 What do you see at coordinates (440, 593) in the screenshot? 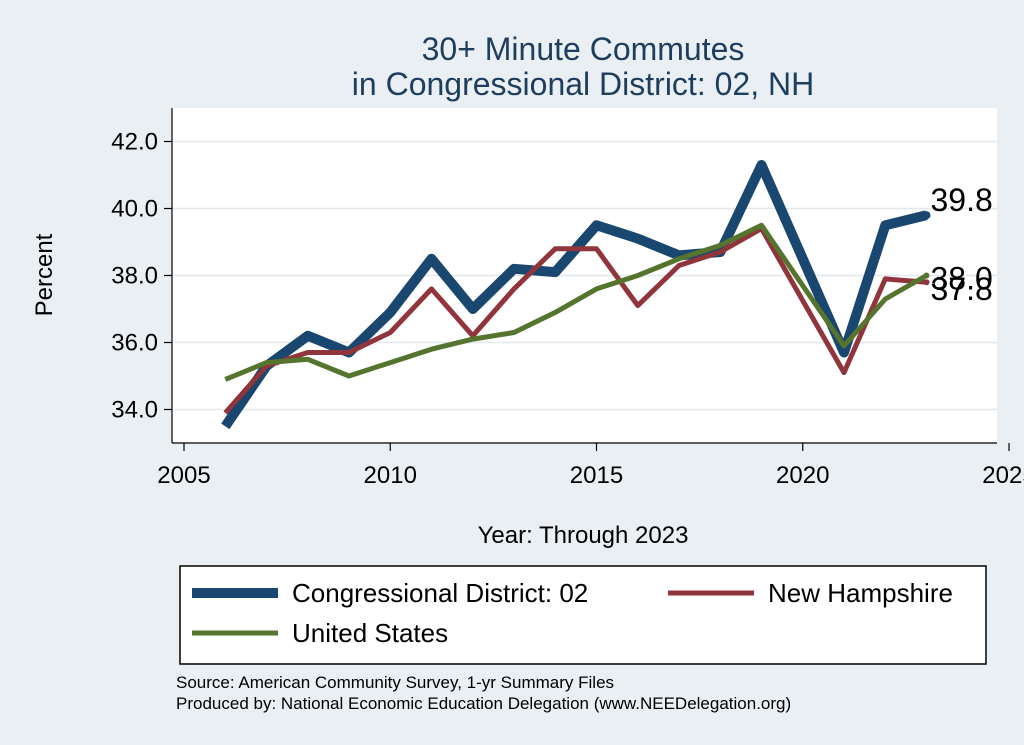
I see `legend-label: Congressional District: 02` at bounding box center [440, 593].